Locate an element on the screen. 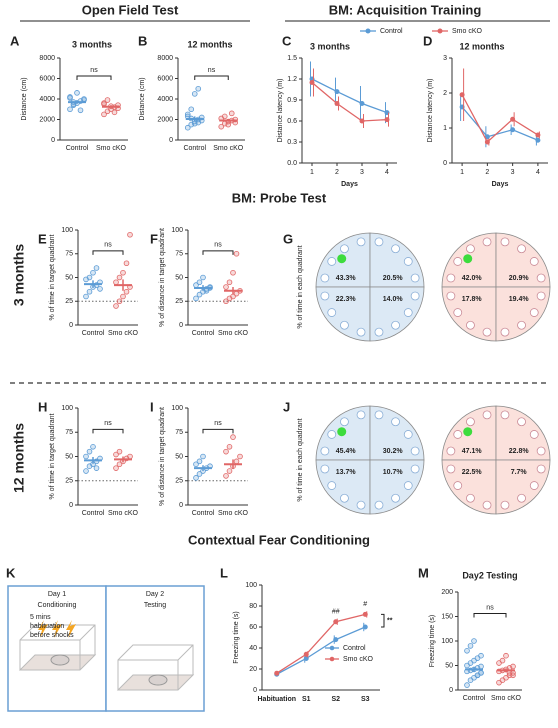 The height and width of the screenshot is (728, 558). panel-letter: C is located at coordinates (287, 40).